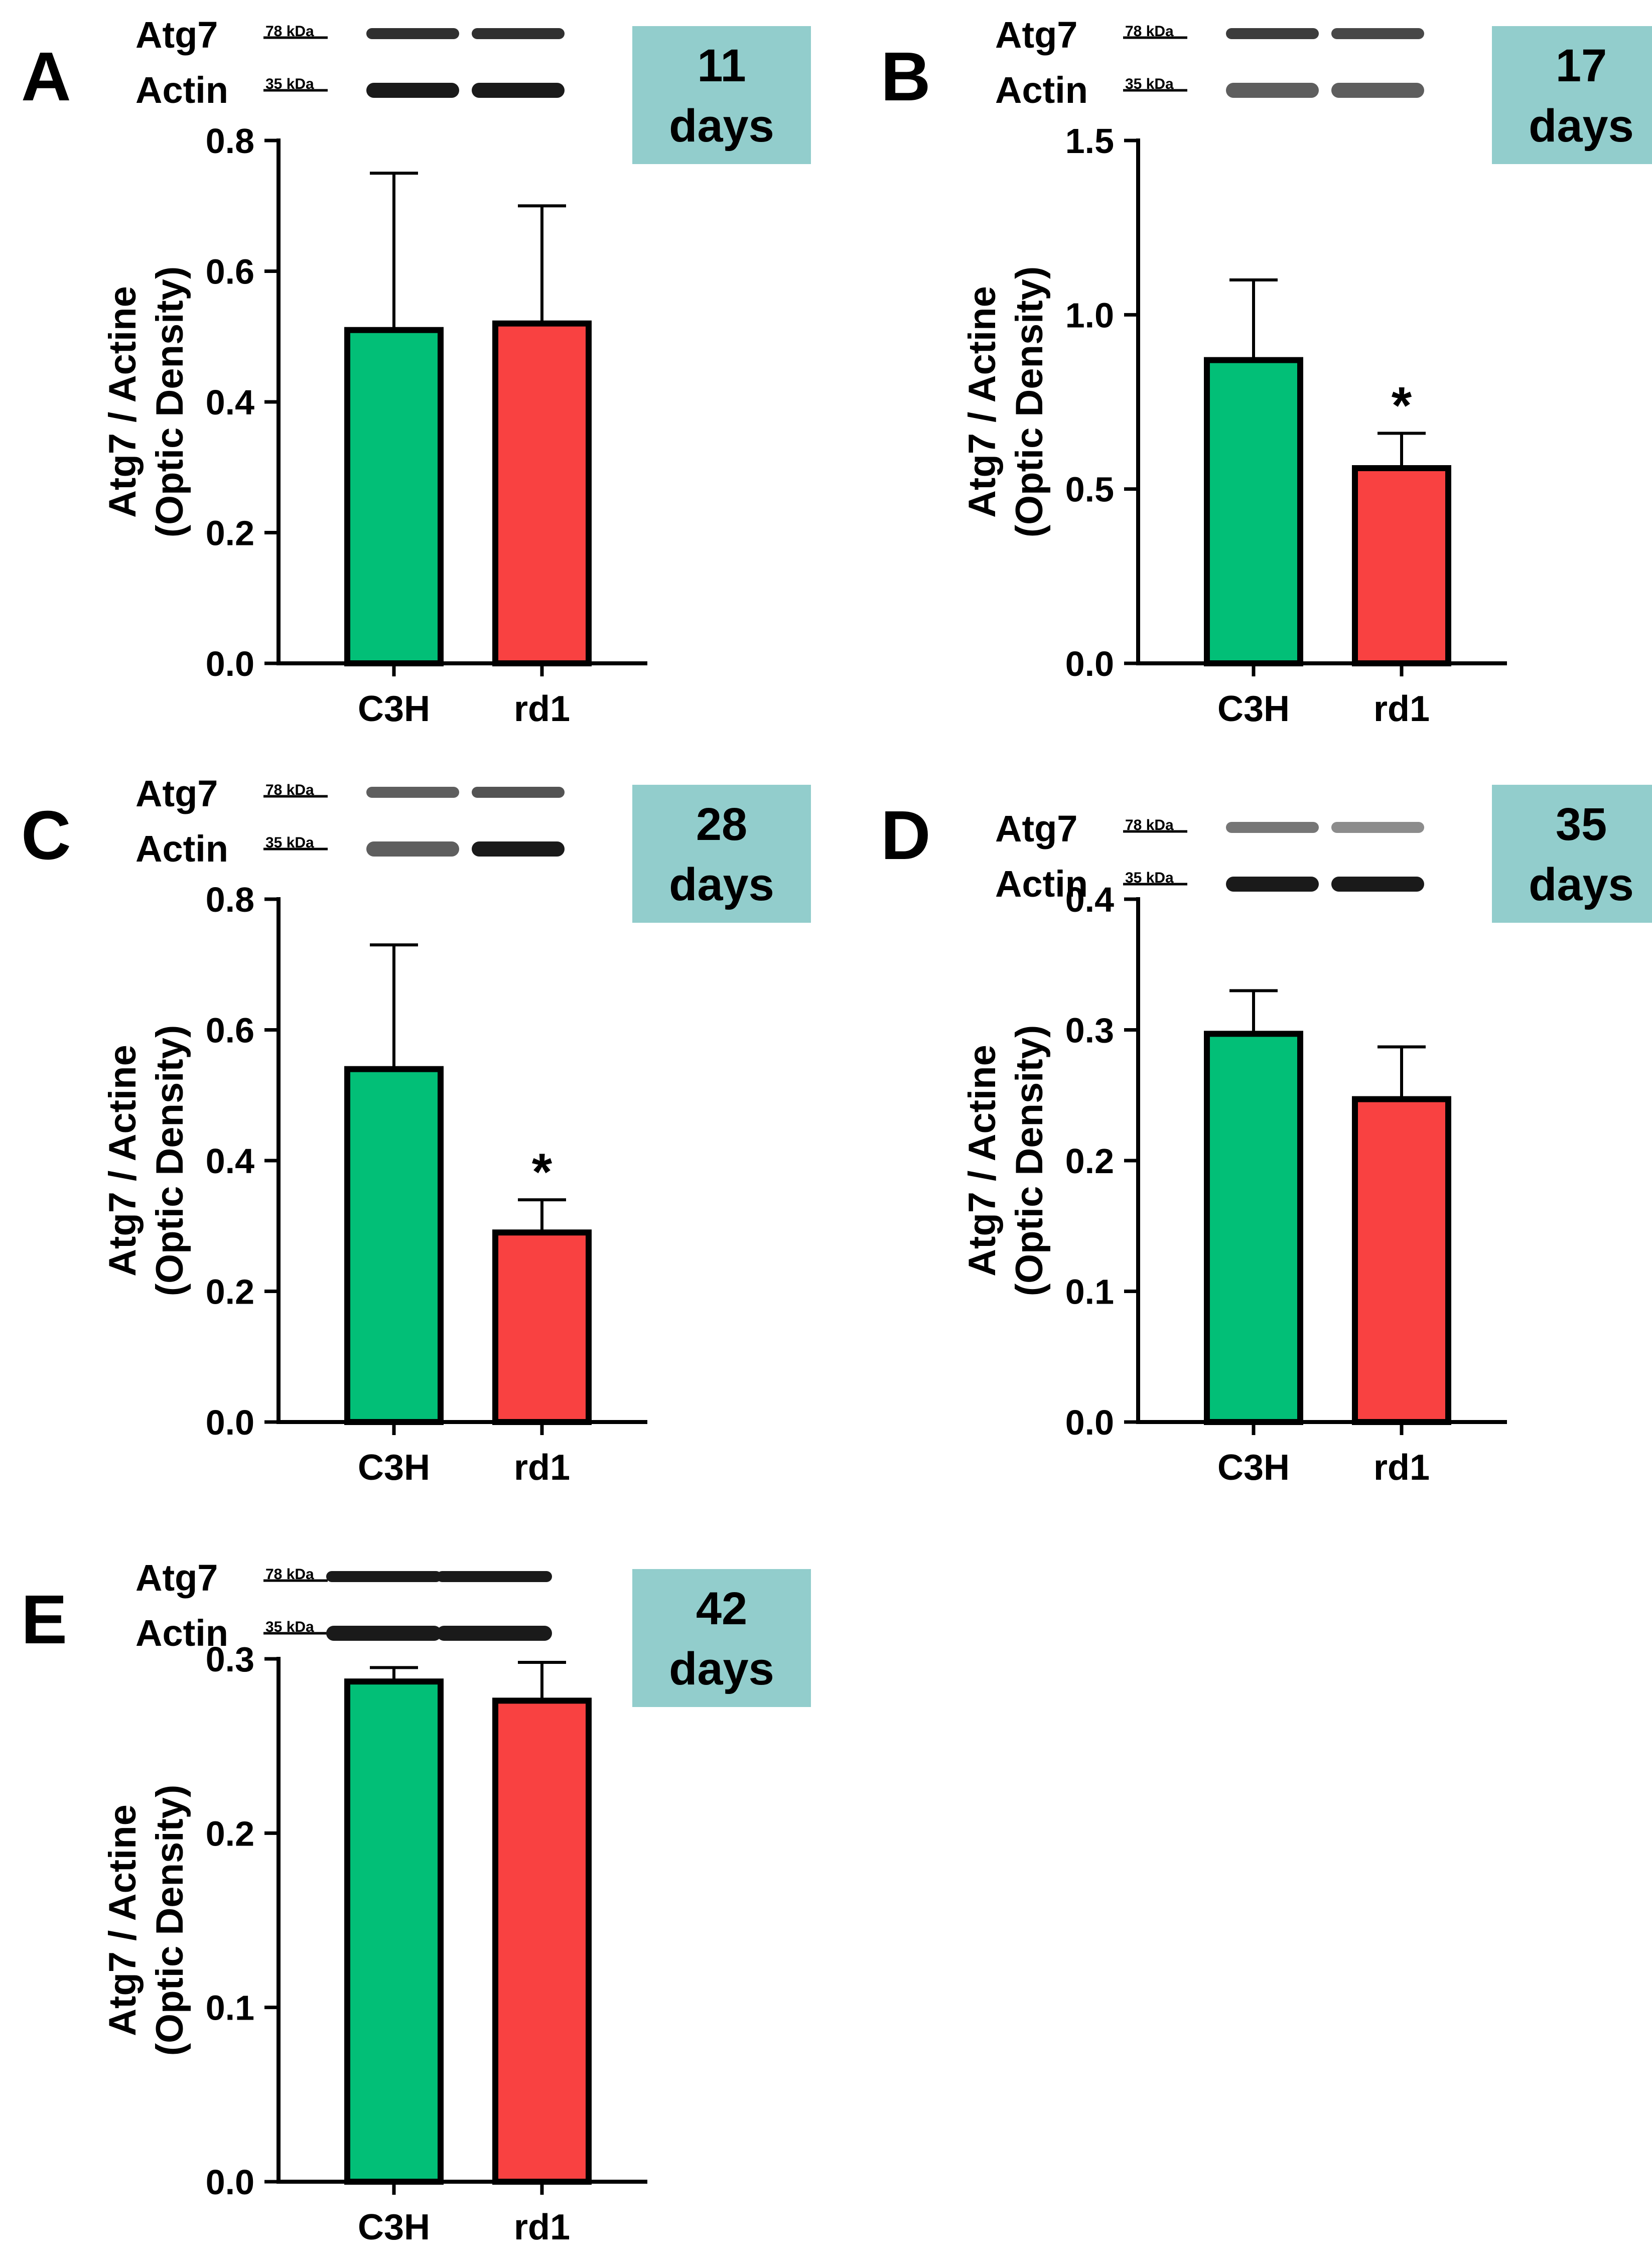 The width and height of the screenshot is (1652, 2265). Describe the element at coordinates (906, 76) in the screenshot. I see `panel-letter: B` at that location.